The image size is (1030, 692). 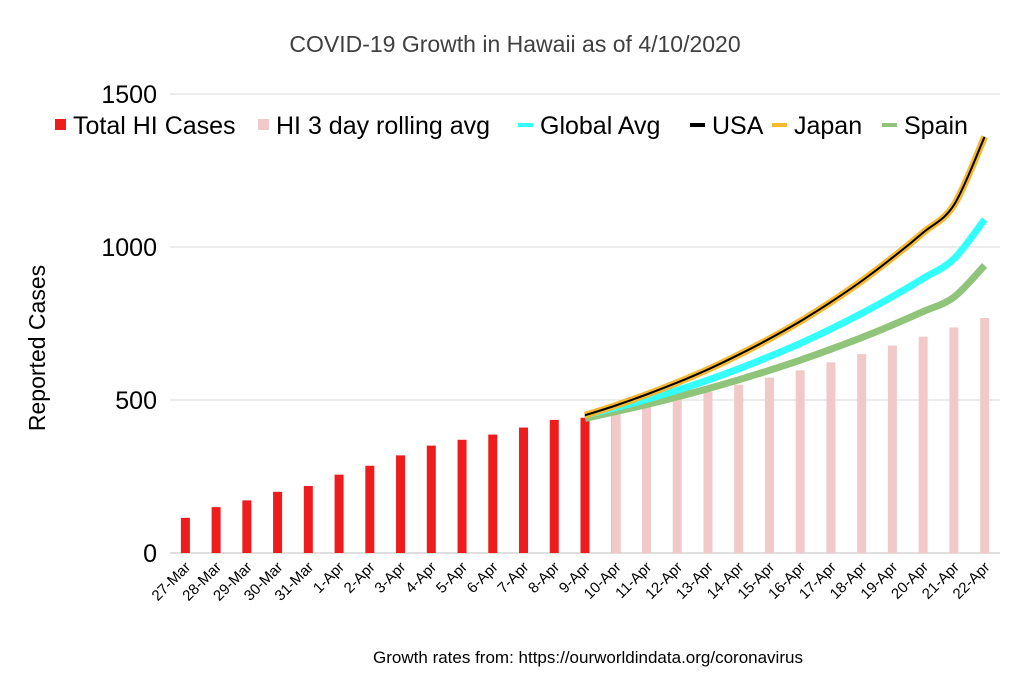 I want to click on y-tick-layer: 0 500 1000 1500, so click(x=129, y=324).